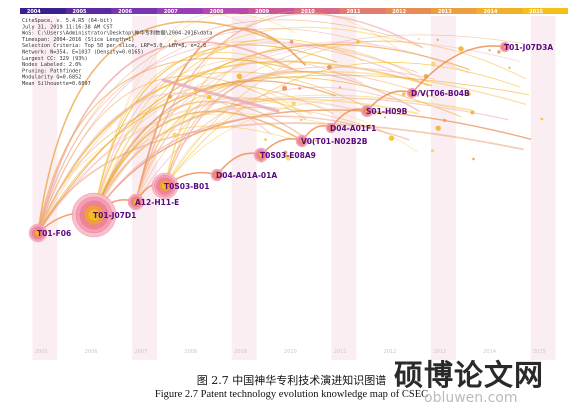  What do you see at coordinates (390, 352) in the screenshot?
I see `bottom-year-label: 2012` at bounding box center [390, 352].